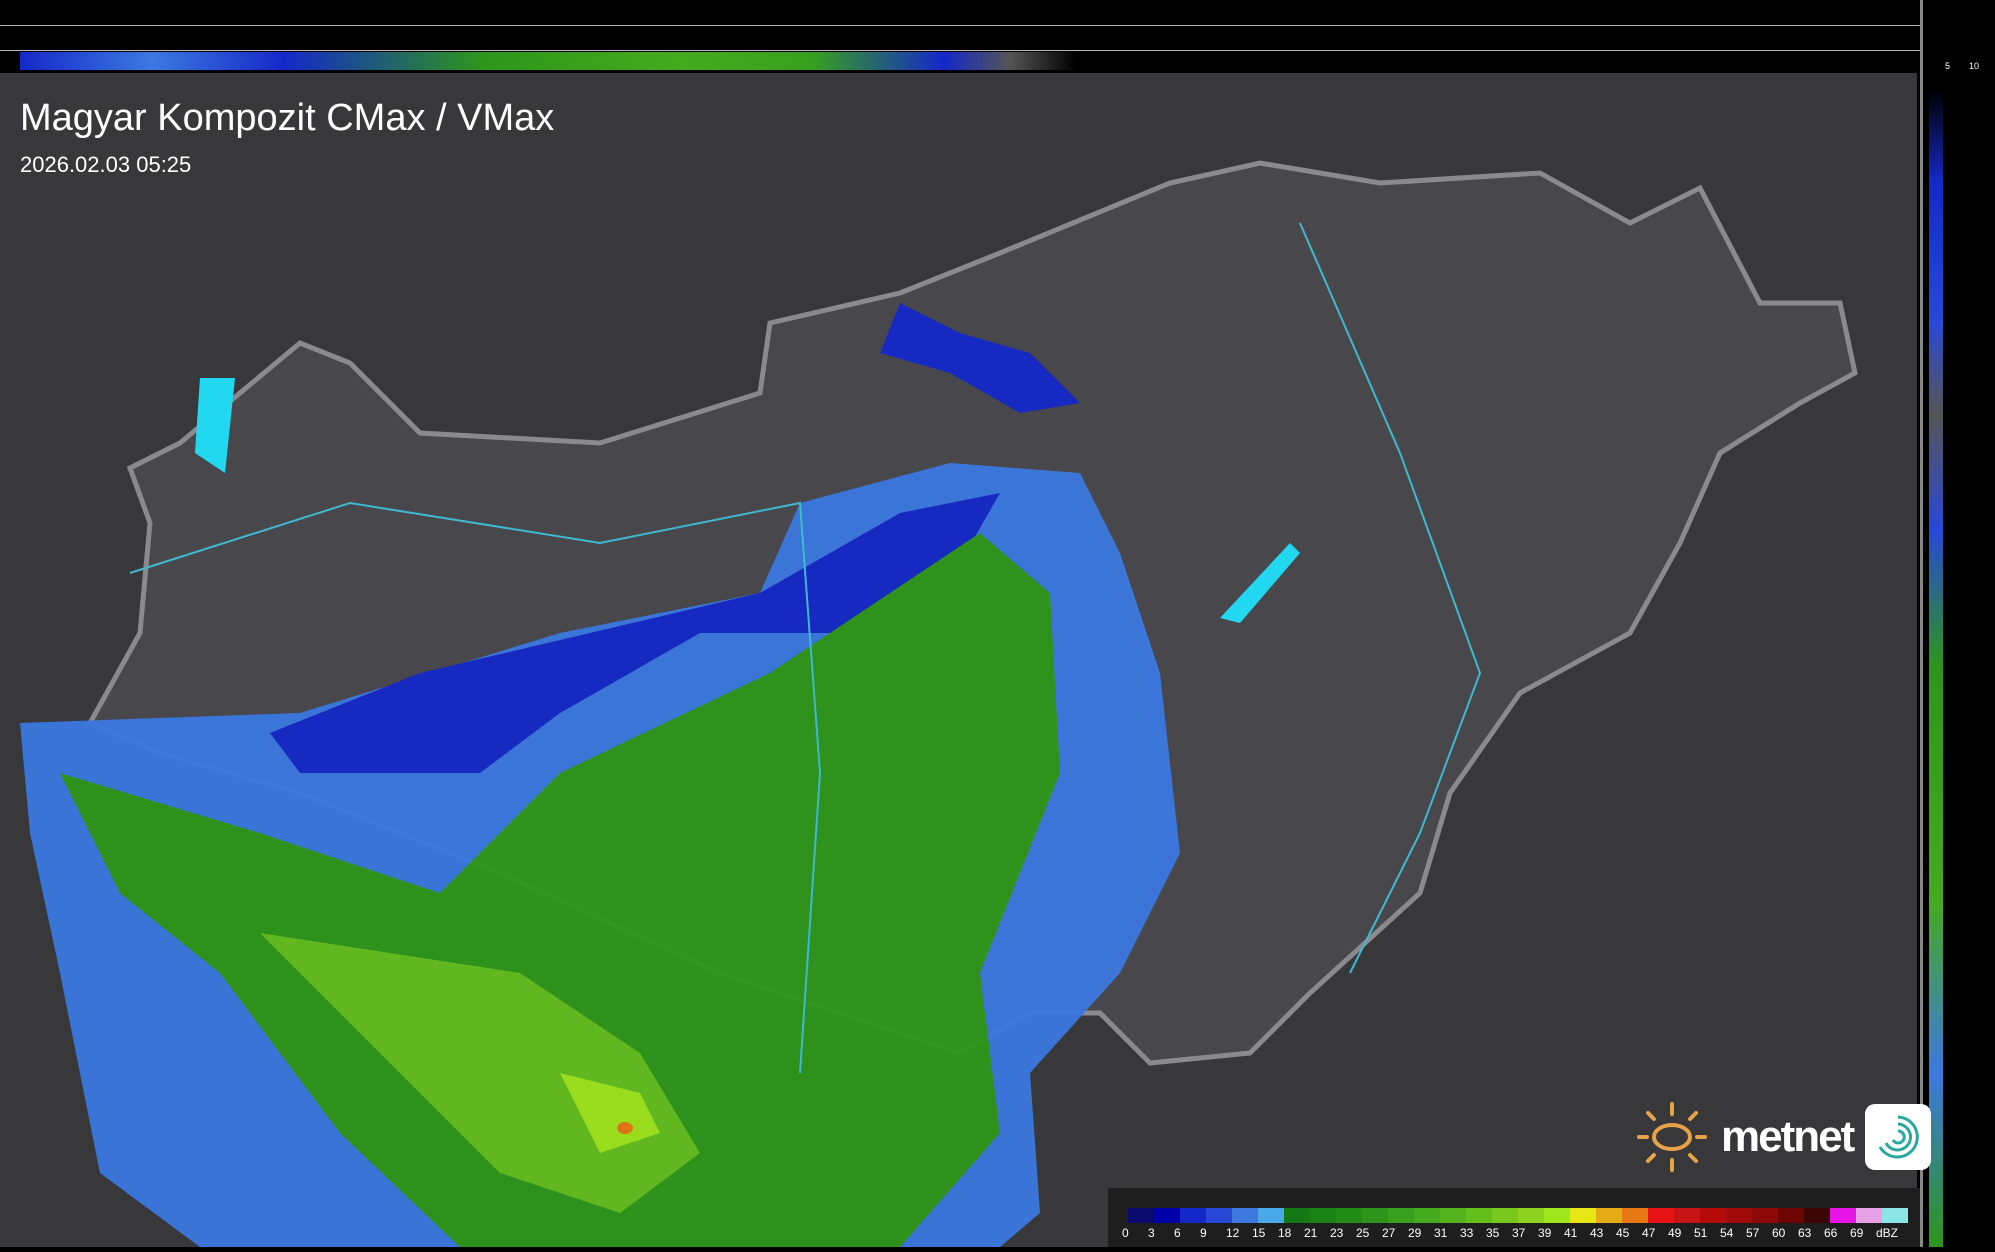 The height and width of the screenshot is (1252, 1995). I want to click on precip-core, so click(625, 1128).